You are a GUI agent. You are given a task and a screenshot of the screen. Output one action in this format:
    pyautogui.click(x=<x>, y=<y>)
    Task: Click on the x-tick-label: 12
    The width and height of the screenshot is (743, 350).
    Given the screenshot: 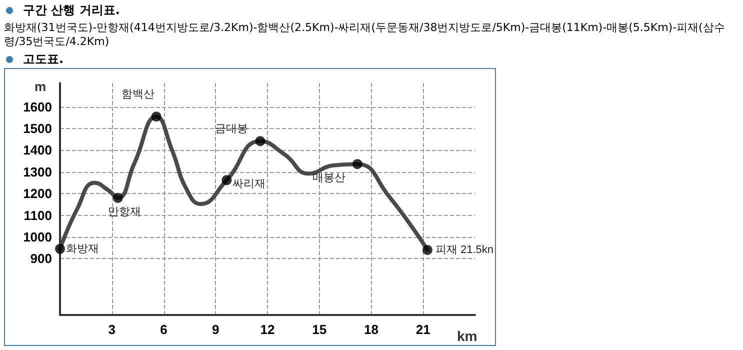 What is the action you would take?
    pyautogui.click(x=267, y=329)
    